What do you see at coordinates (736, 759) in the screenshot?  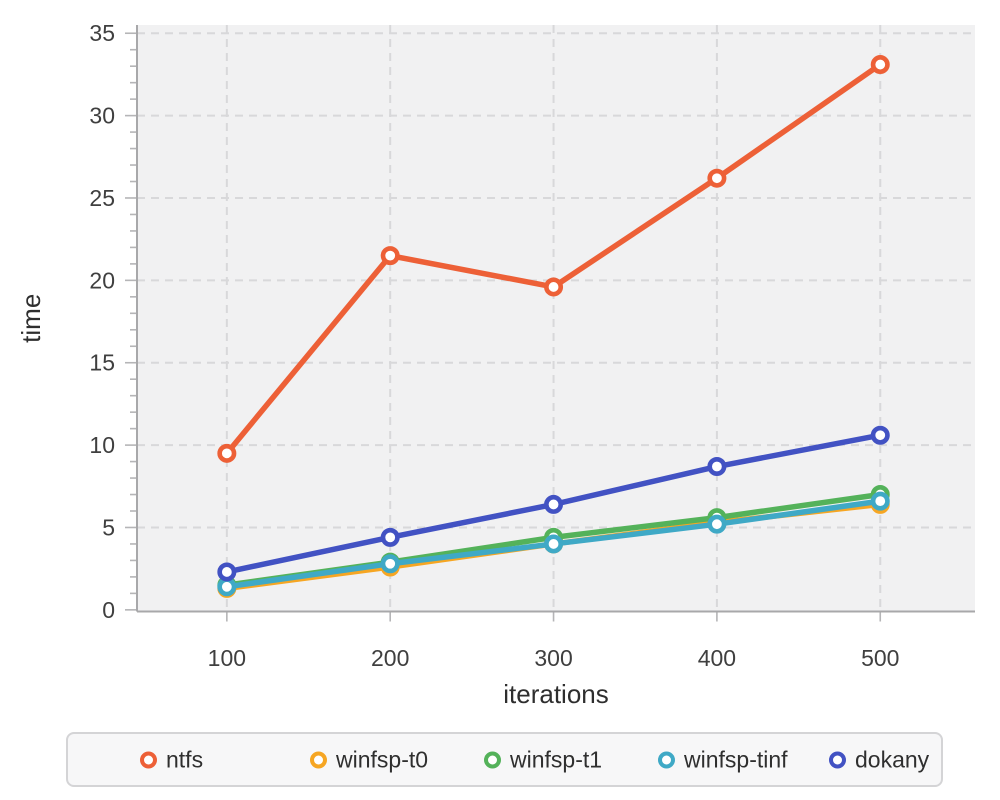 I see `legend-label: winfsp-tinf` at bounding box center [736, 759].